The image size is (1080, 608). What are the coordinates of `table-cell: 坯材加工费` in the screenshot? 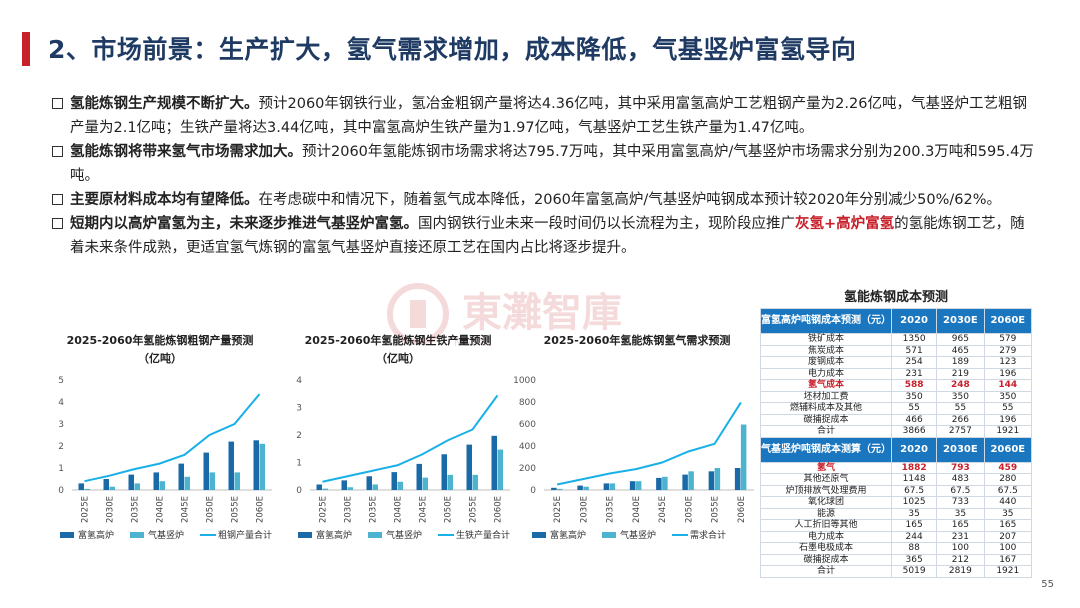 It's located at (826, 396).